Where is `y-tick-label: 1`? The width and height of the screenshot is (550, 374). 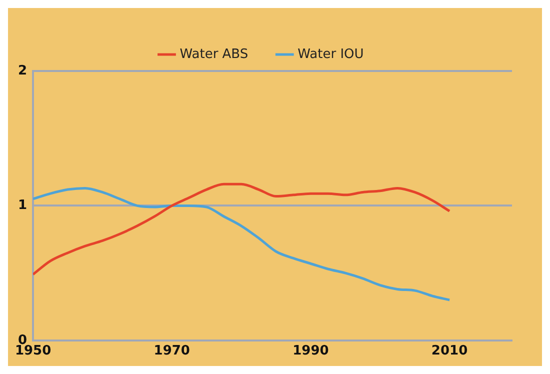 y-tick-label: 1 is located at coordinates (23, 206).